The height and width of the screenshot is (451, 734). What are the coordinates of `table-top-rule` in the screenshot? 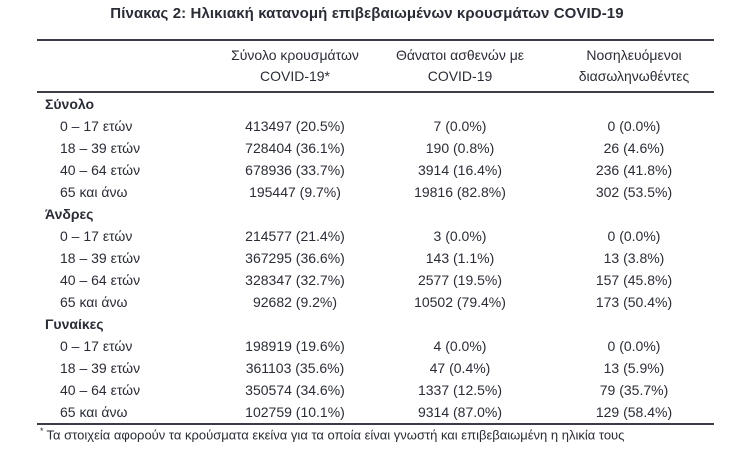 It's located at (375, 40).